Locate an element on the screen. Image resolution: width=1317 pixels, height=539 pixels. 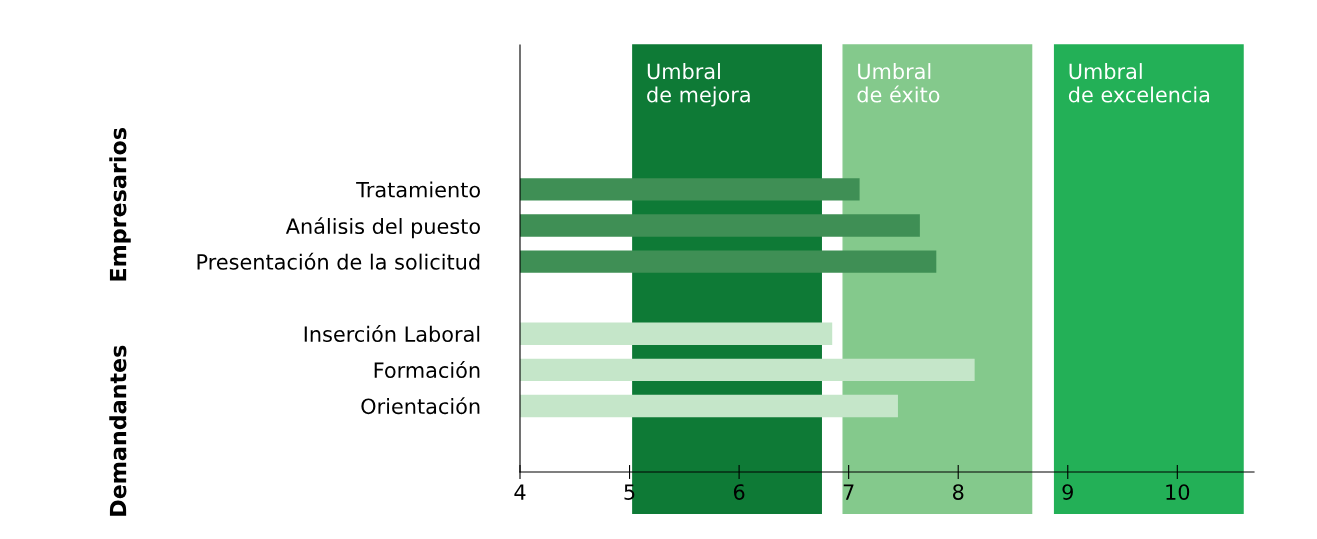
x-tick-label: 10 is located at coordinates (1178, 492).